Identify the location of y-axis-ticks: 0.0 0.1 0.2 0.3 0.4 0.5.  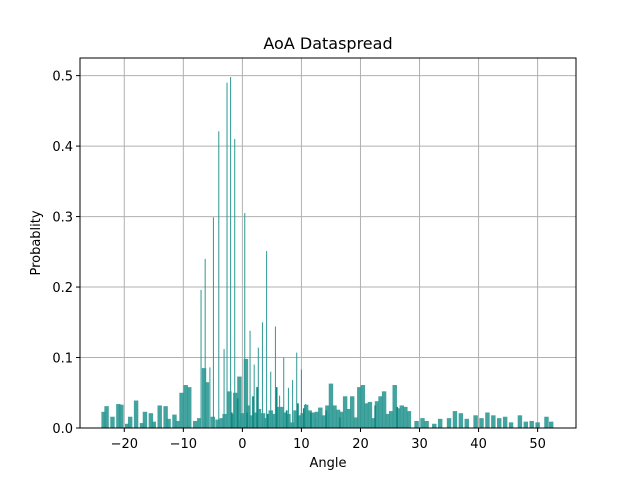
(66, 253).